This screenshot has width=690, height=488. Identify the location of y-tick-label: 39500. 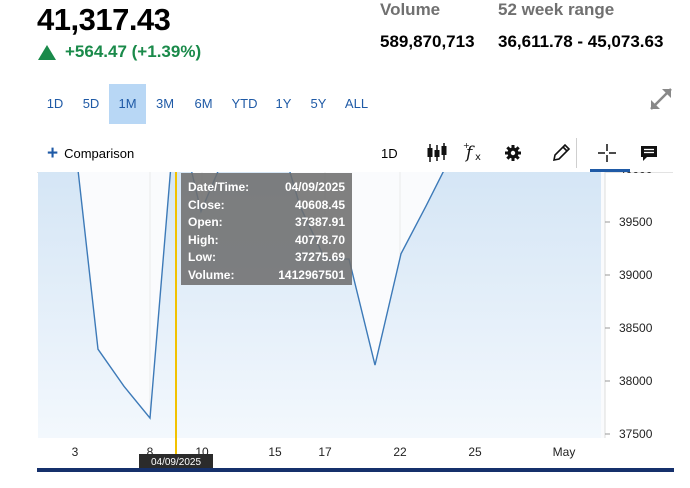
(636, 222).